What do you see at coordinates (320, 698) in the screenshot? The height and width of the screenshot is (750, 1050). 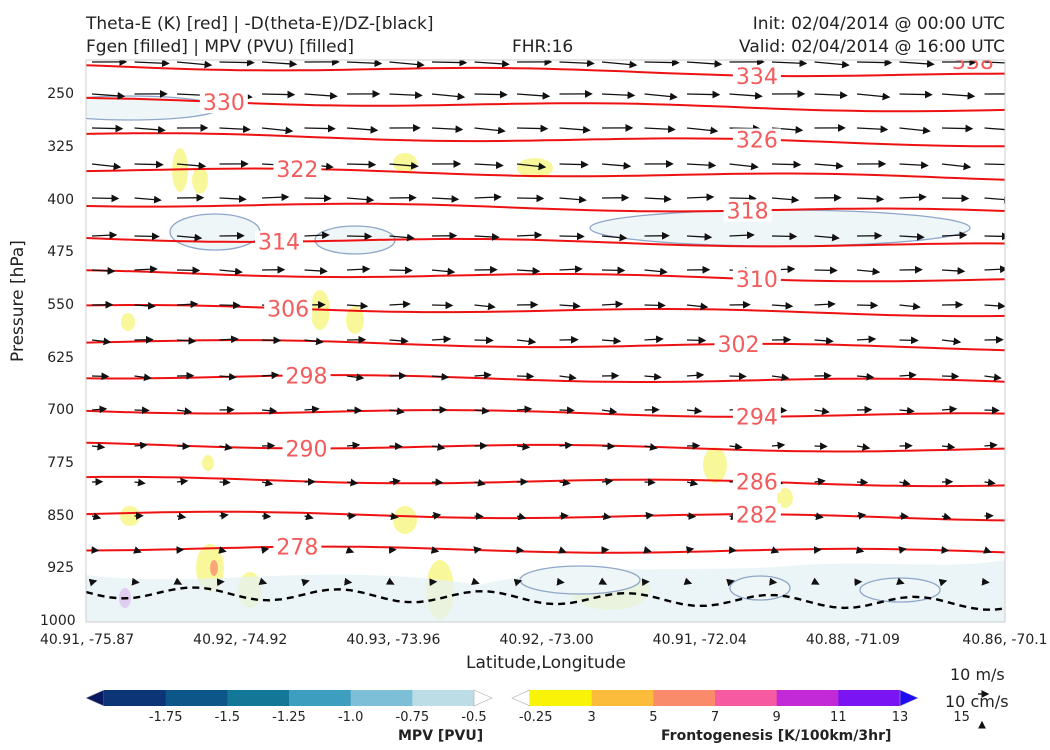 I see `mpv-colorbar-segment` at bounding box center [320, 698].